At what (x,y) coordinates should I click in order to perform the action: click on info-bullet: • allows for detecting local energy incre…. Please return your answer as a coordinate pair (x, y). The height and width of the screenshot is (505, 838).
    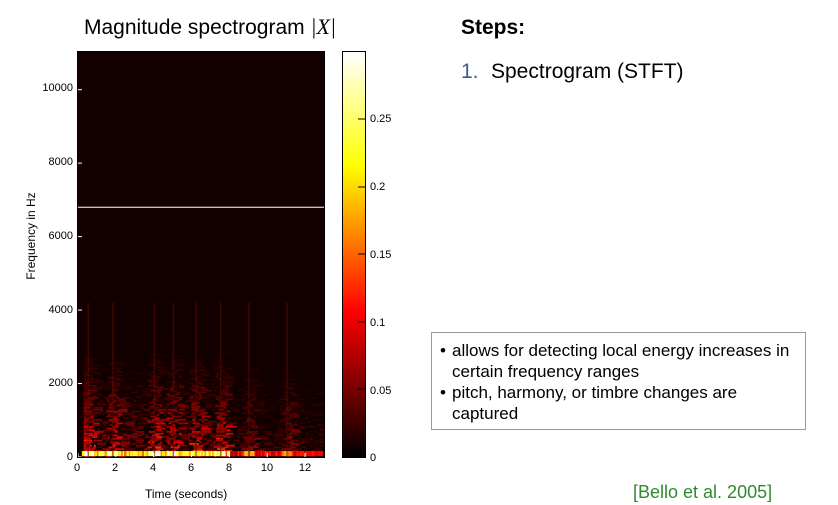
    Looking at the image, I should click on (618, 361).